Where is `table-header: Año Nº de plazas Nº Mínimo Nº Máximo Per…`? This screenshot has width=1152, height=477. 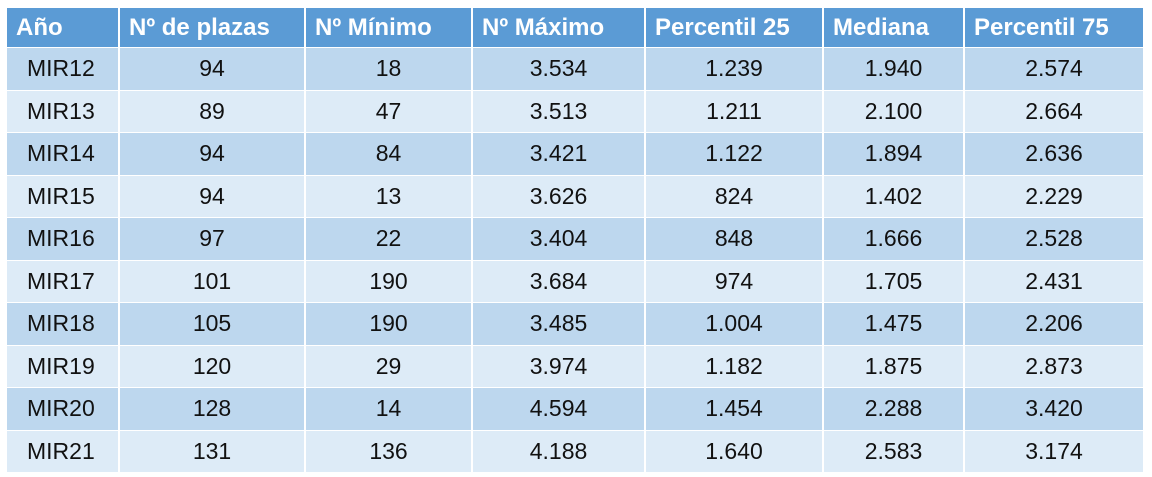
table-header: Año Nº de plazas Nº Mínimo Nº Máximo Per… is located at coordinates (575, 28).